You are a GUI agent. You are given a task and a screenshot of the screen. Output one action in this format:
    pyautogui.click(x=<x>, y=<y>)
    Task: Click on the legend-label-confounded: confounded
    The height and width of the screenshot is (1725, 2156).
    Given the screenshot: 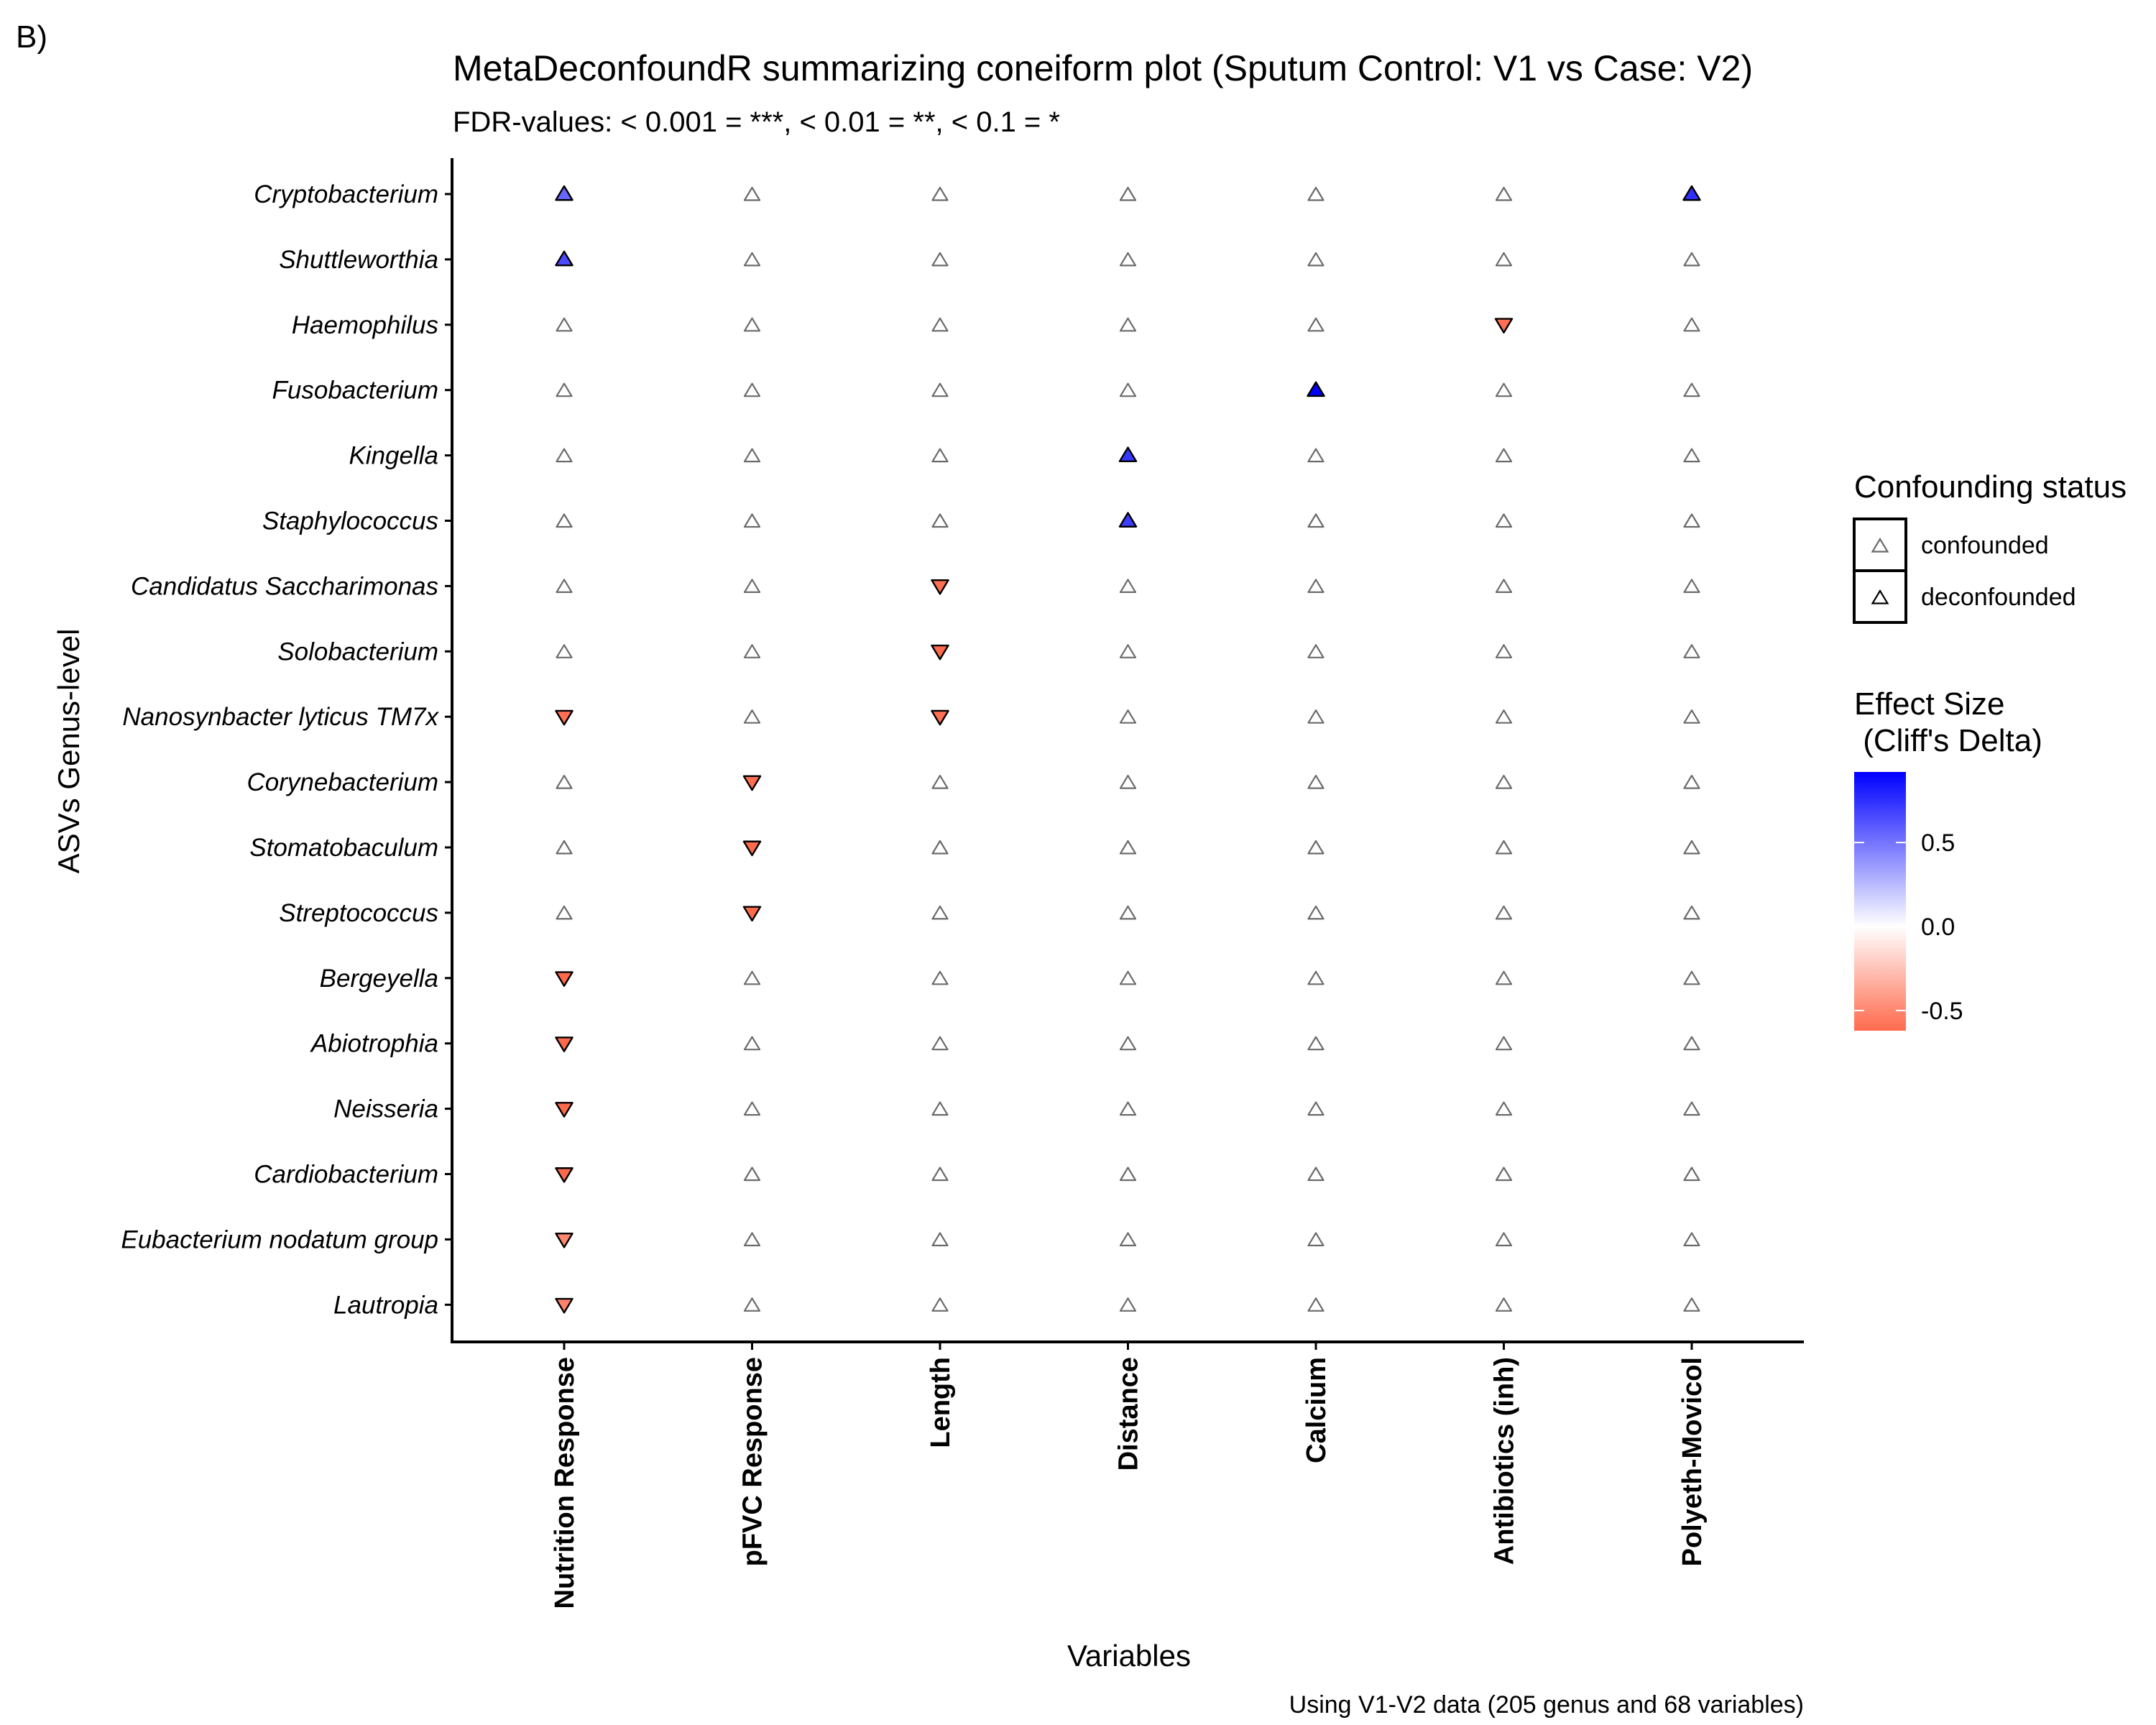 What is the action you would take?
    pyautogui.click(x=1985, y=545)
    